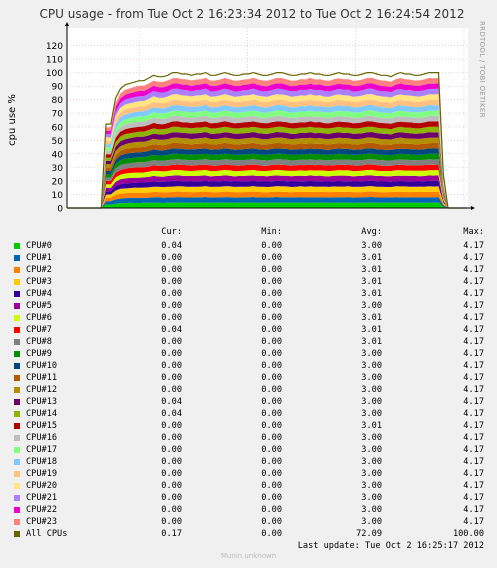 The height and width of the screenshot is (568, 497). What do you see at coordinates (54, 61) in the screenshot?
I see `y-tick-label: 110` at bounding box center [54, 61].